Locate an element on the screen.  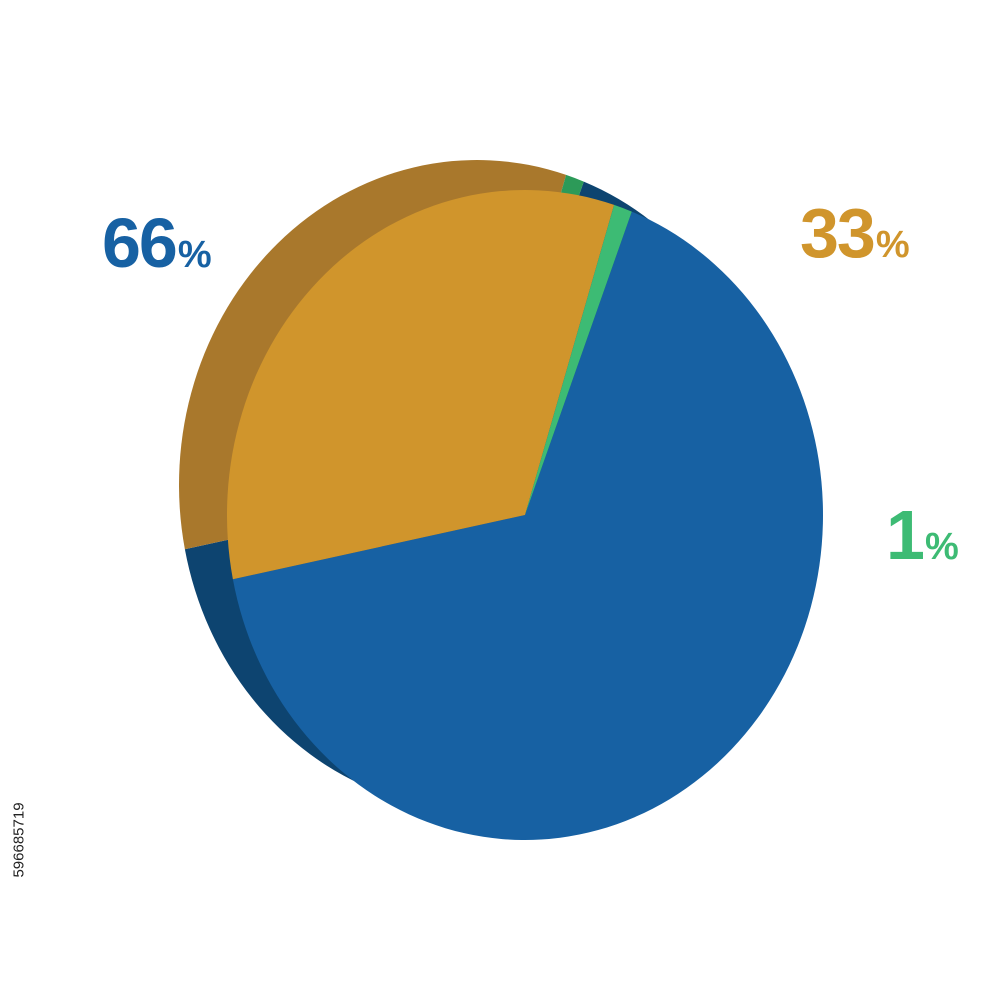
slice-label-33-value: 33 is located at coordinates (838, 233).